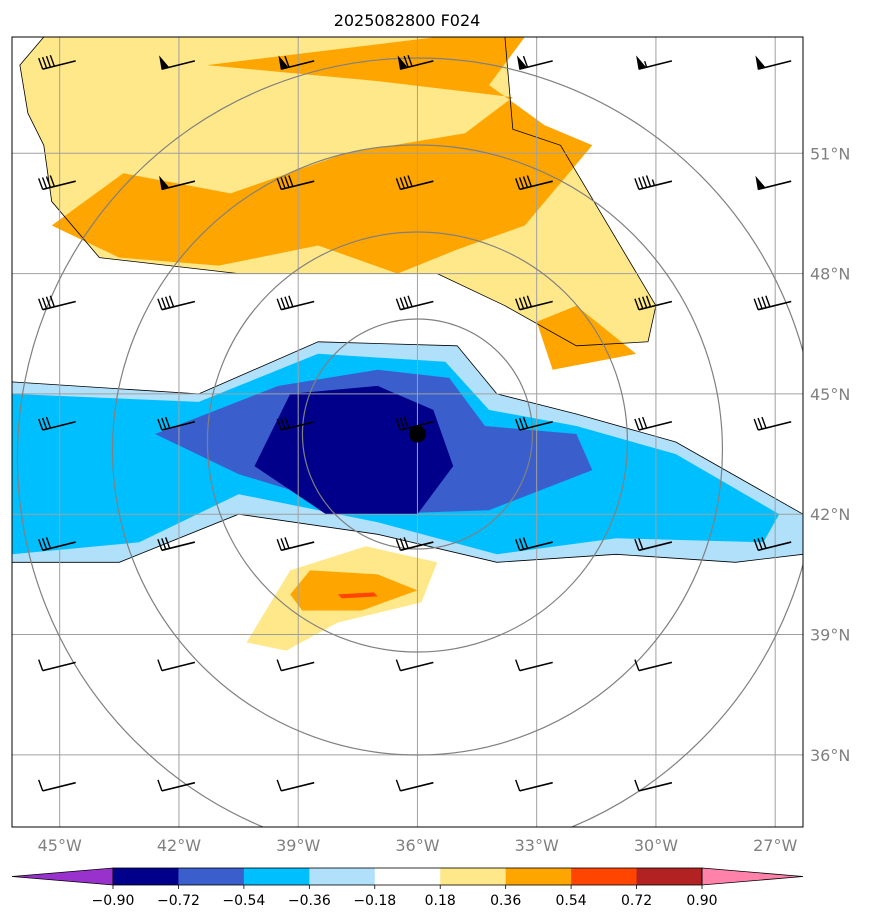 The width and height of the screenshot is (873, 924). Describe the element at coordinates (830, 153) in the screenshot. I see `lat-tick-label: 51°N` at that location.